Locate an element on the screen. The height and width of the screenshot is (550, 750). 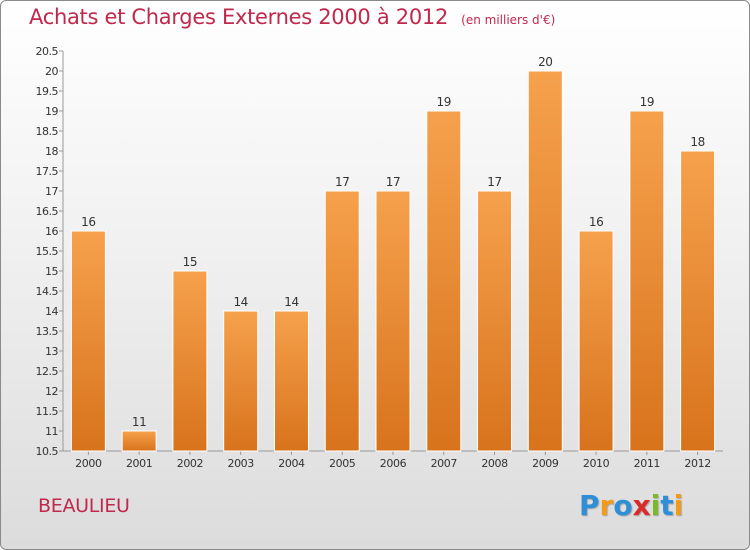
x-tick-label: 2011 is located at coordinates (647, 463).